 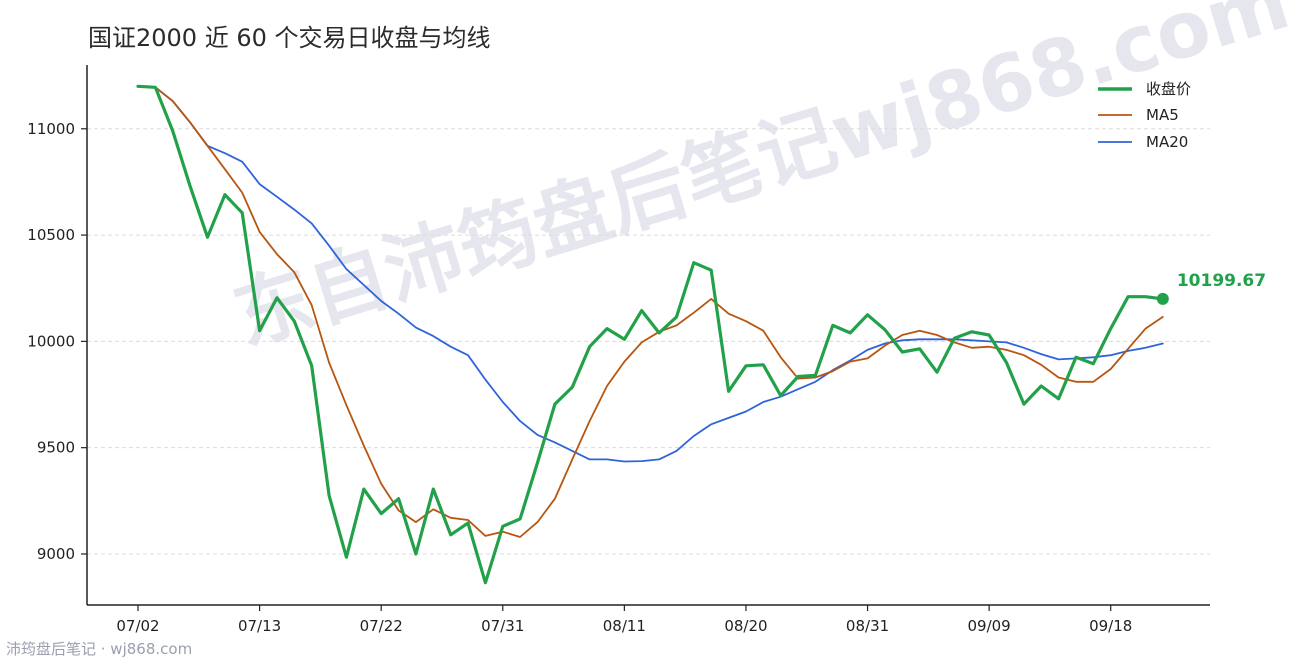 What do you see at coordinates (259, 626) in the screenshot?
I see `x-tick-label: 07/13` at bounding box center [259, 626].